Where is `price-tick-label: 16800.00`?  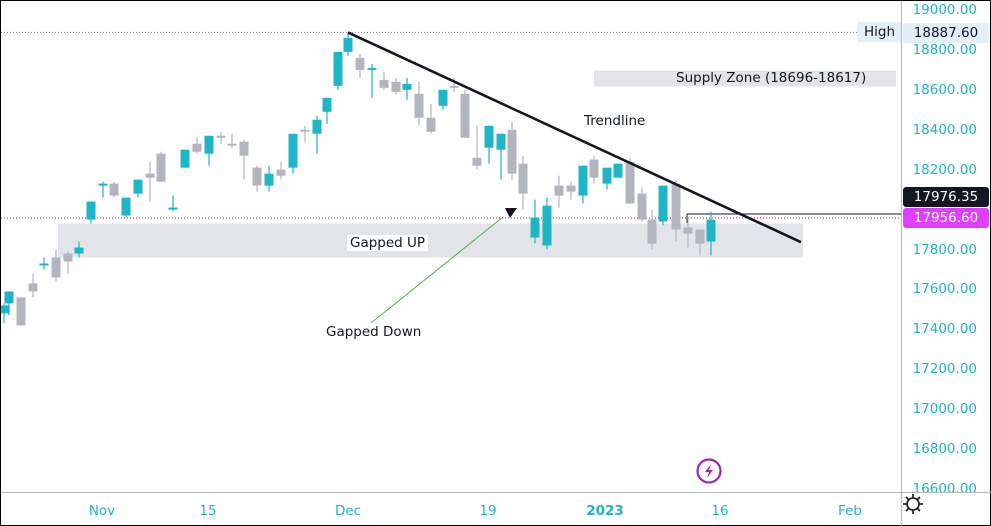 price-tick-label: 16800.00 is located at coordinates (944, 449).